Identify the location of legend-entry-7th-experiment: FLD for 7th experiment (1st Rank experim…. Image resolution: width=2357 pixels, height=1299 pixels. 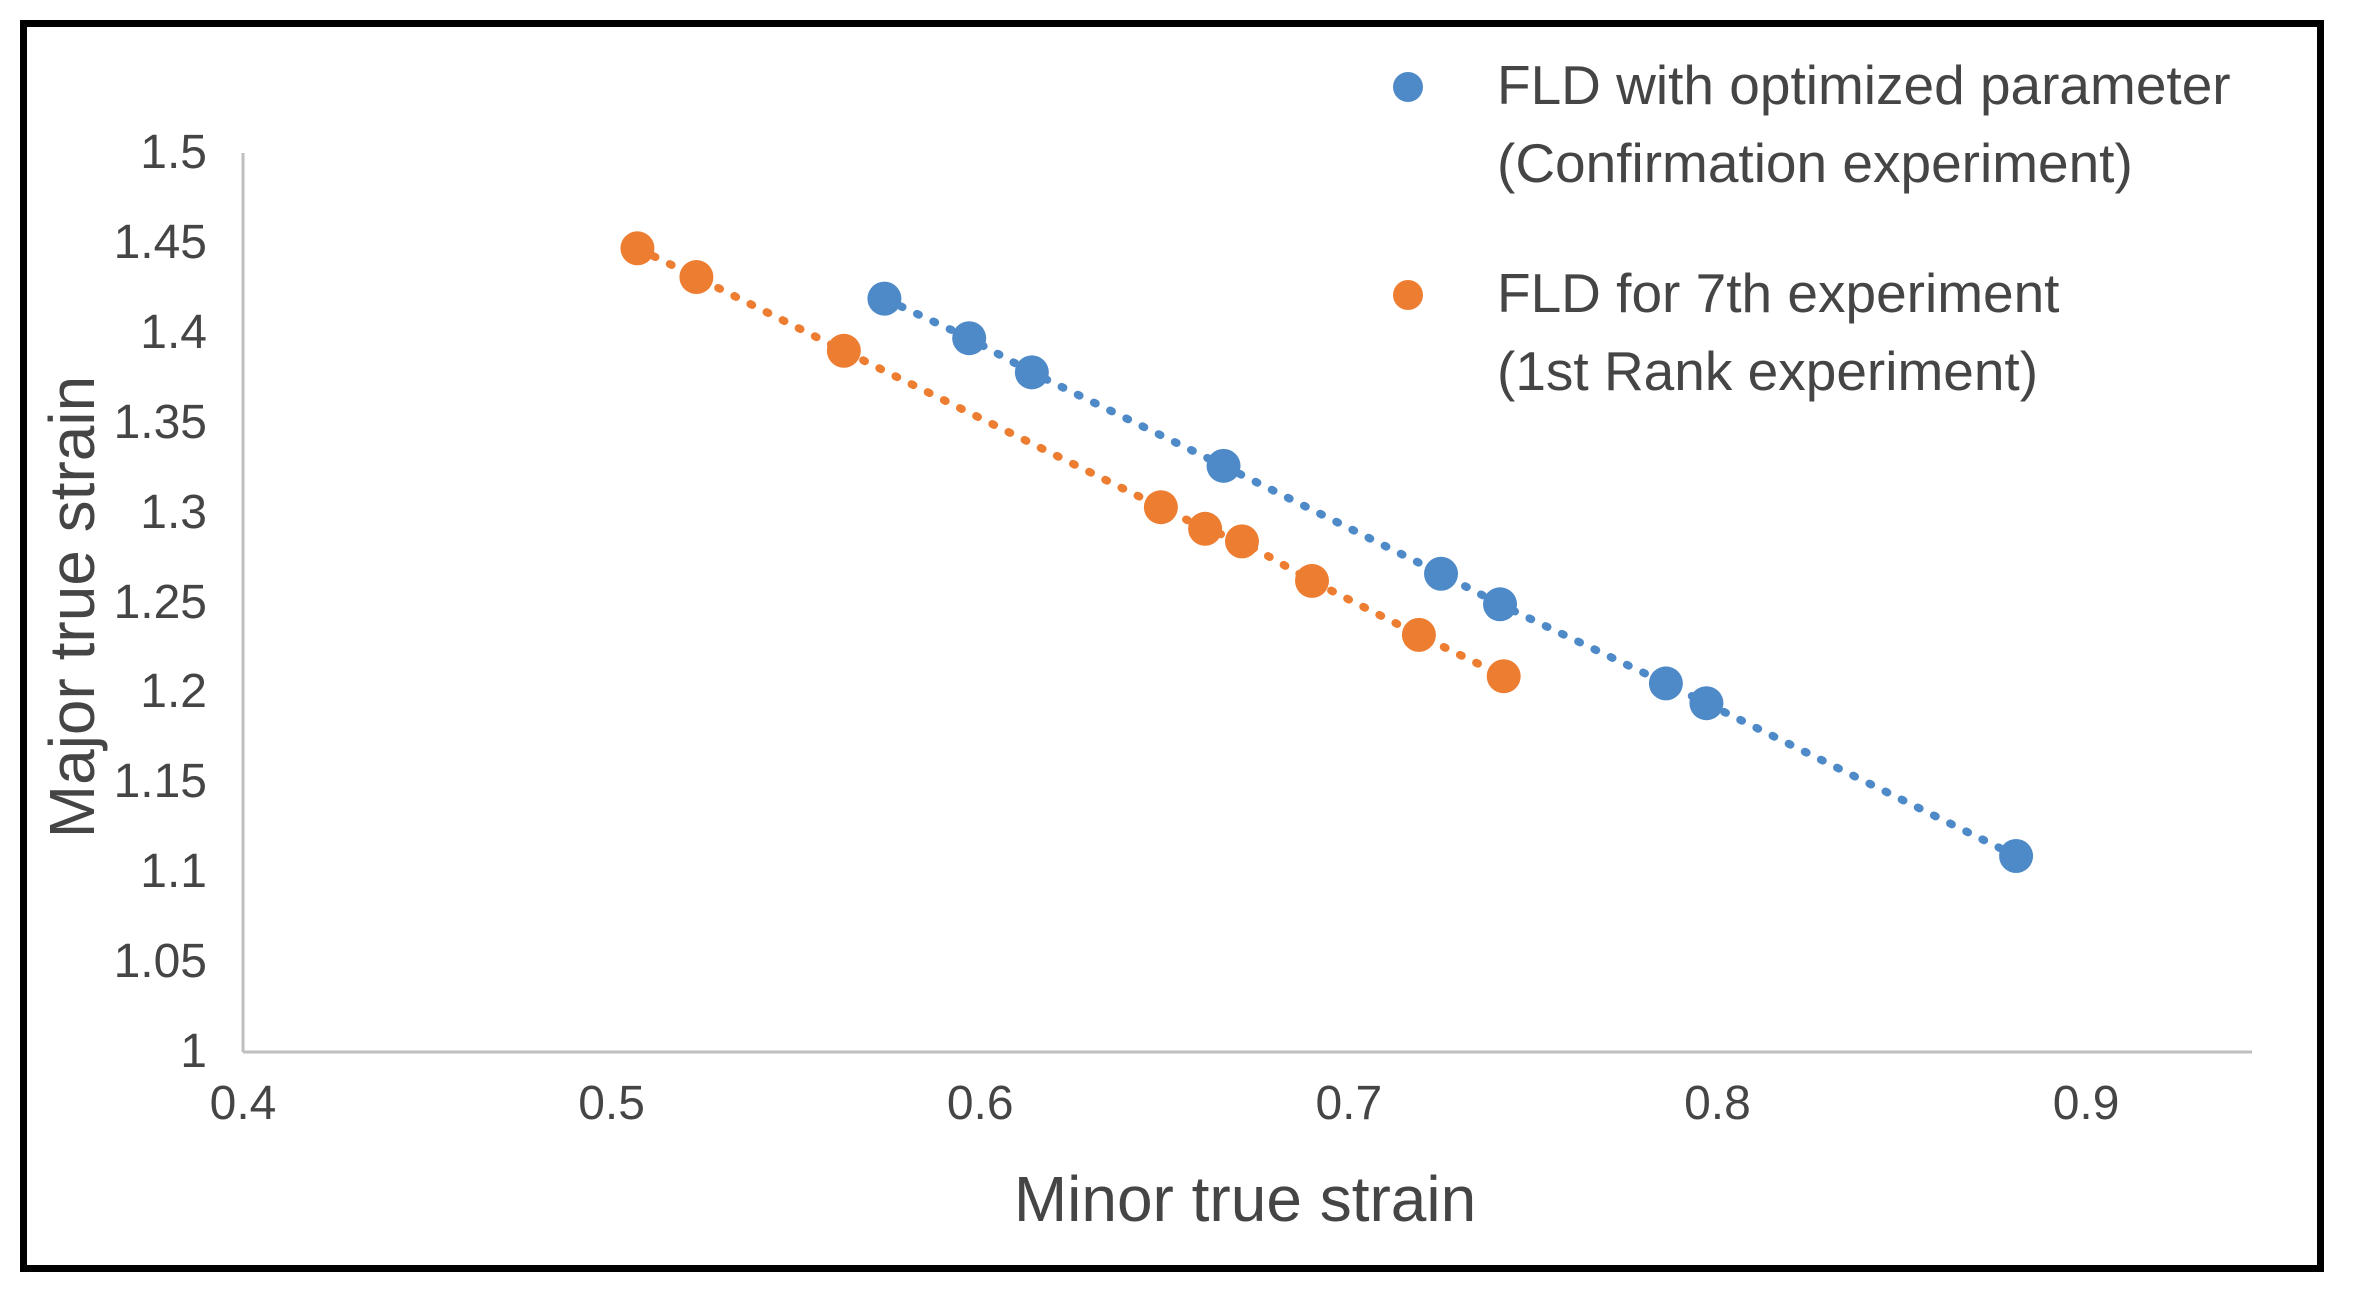
(1812, 332).